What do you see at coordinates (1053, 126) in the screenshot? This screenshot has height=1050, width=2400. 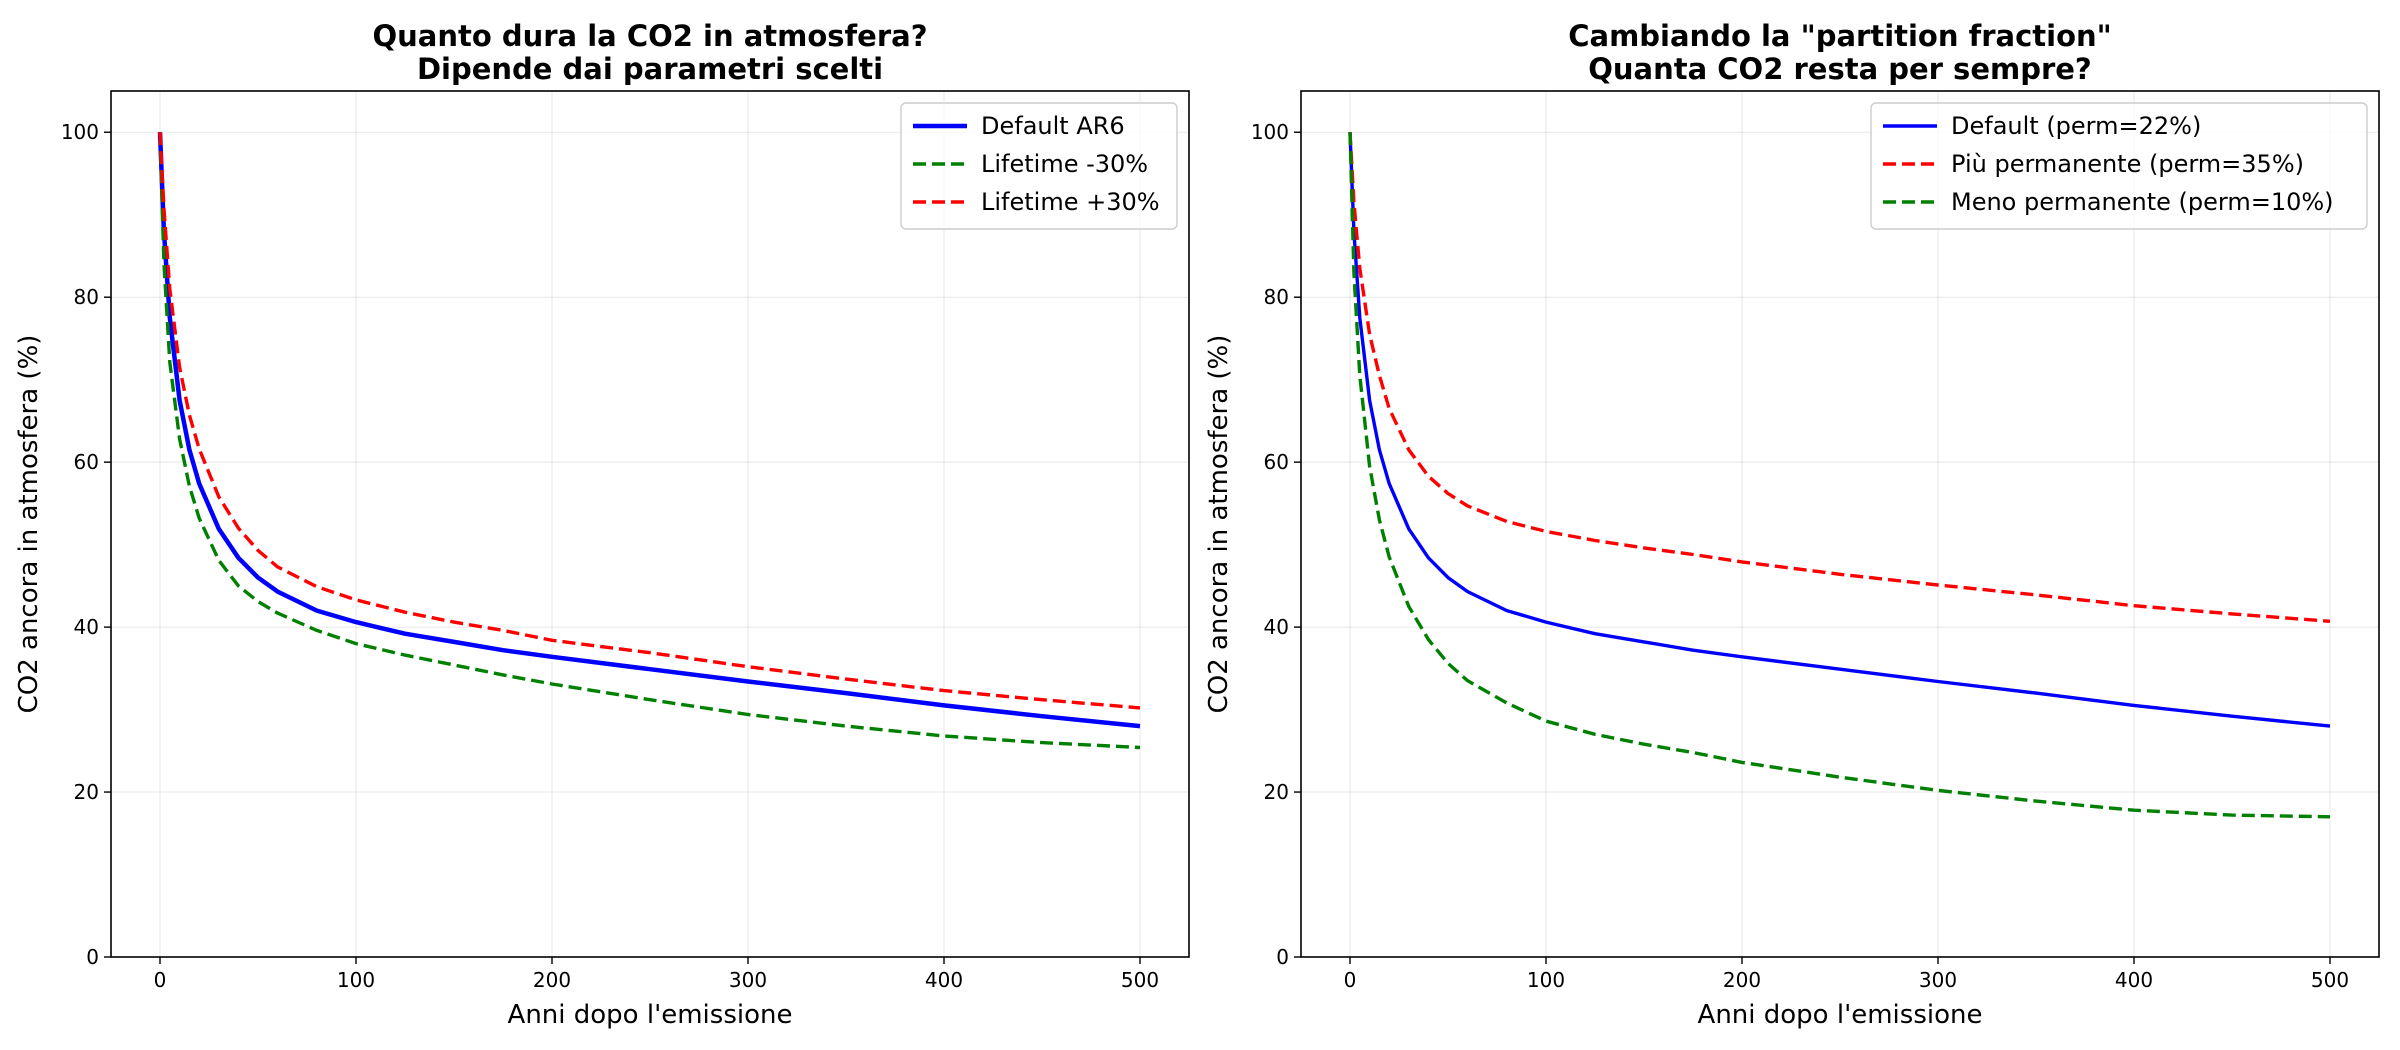 I see `legend-entry: Default AR6` at bounding box center [1053, 126].